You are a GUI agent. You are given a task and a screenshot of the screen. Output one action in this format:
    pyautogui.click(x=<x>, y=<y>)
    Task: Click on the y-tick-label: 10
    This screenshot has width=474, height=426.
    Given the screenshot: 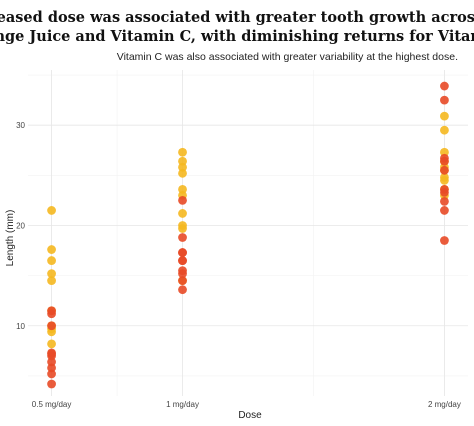 What is the action you would take?
    pyautogui.click(x=20, y=326)
    